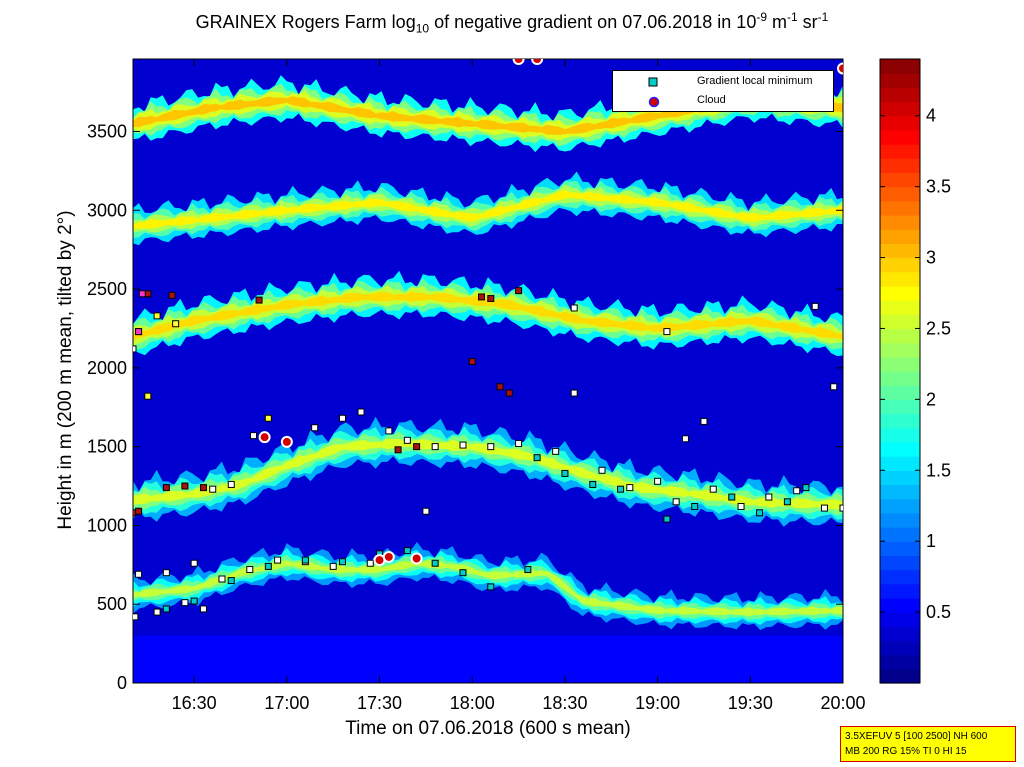  What do you see at coordinates (938, 187) in the screenshot?
I see `colorbar-tick-label: 3.5` at bounding box center [938, 187].